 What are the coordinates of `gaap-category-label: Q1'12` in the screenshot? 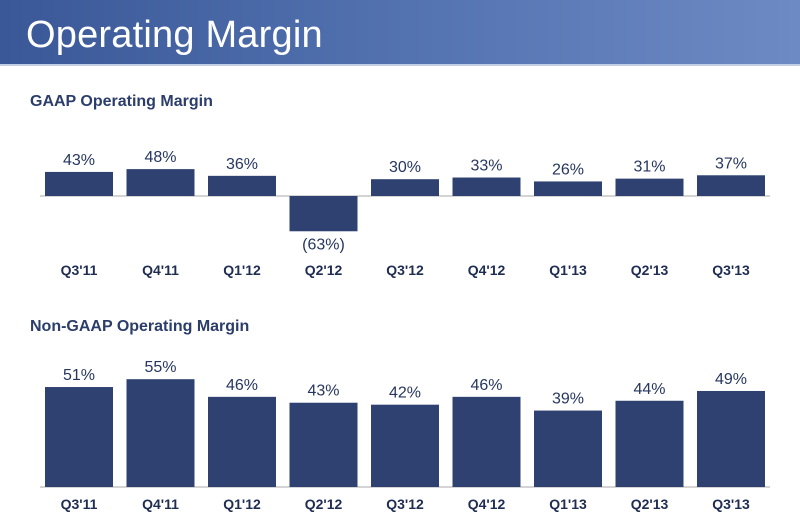 It's located at (242, 270).